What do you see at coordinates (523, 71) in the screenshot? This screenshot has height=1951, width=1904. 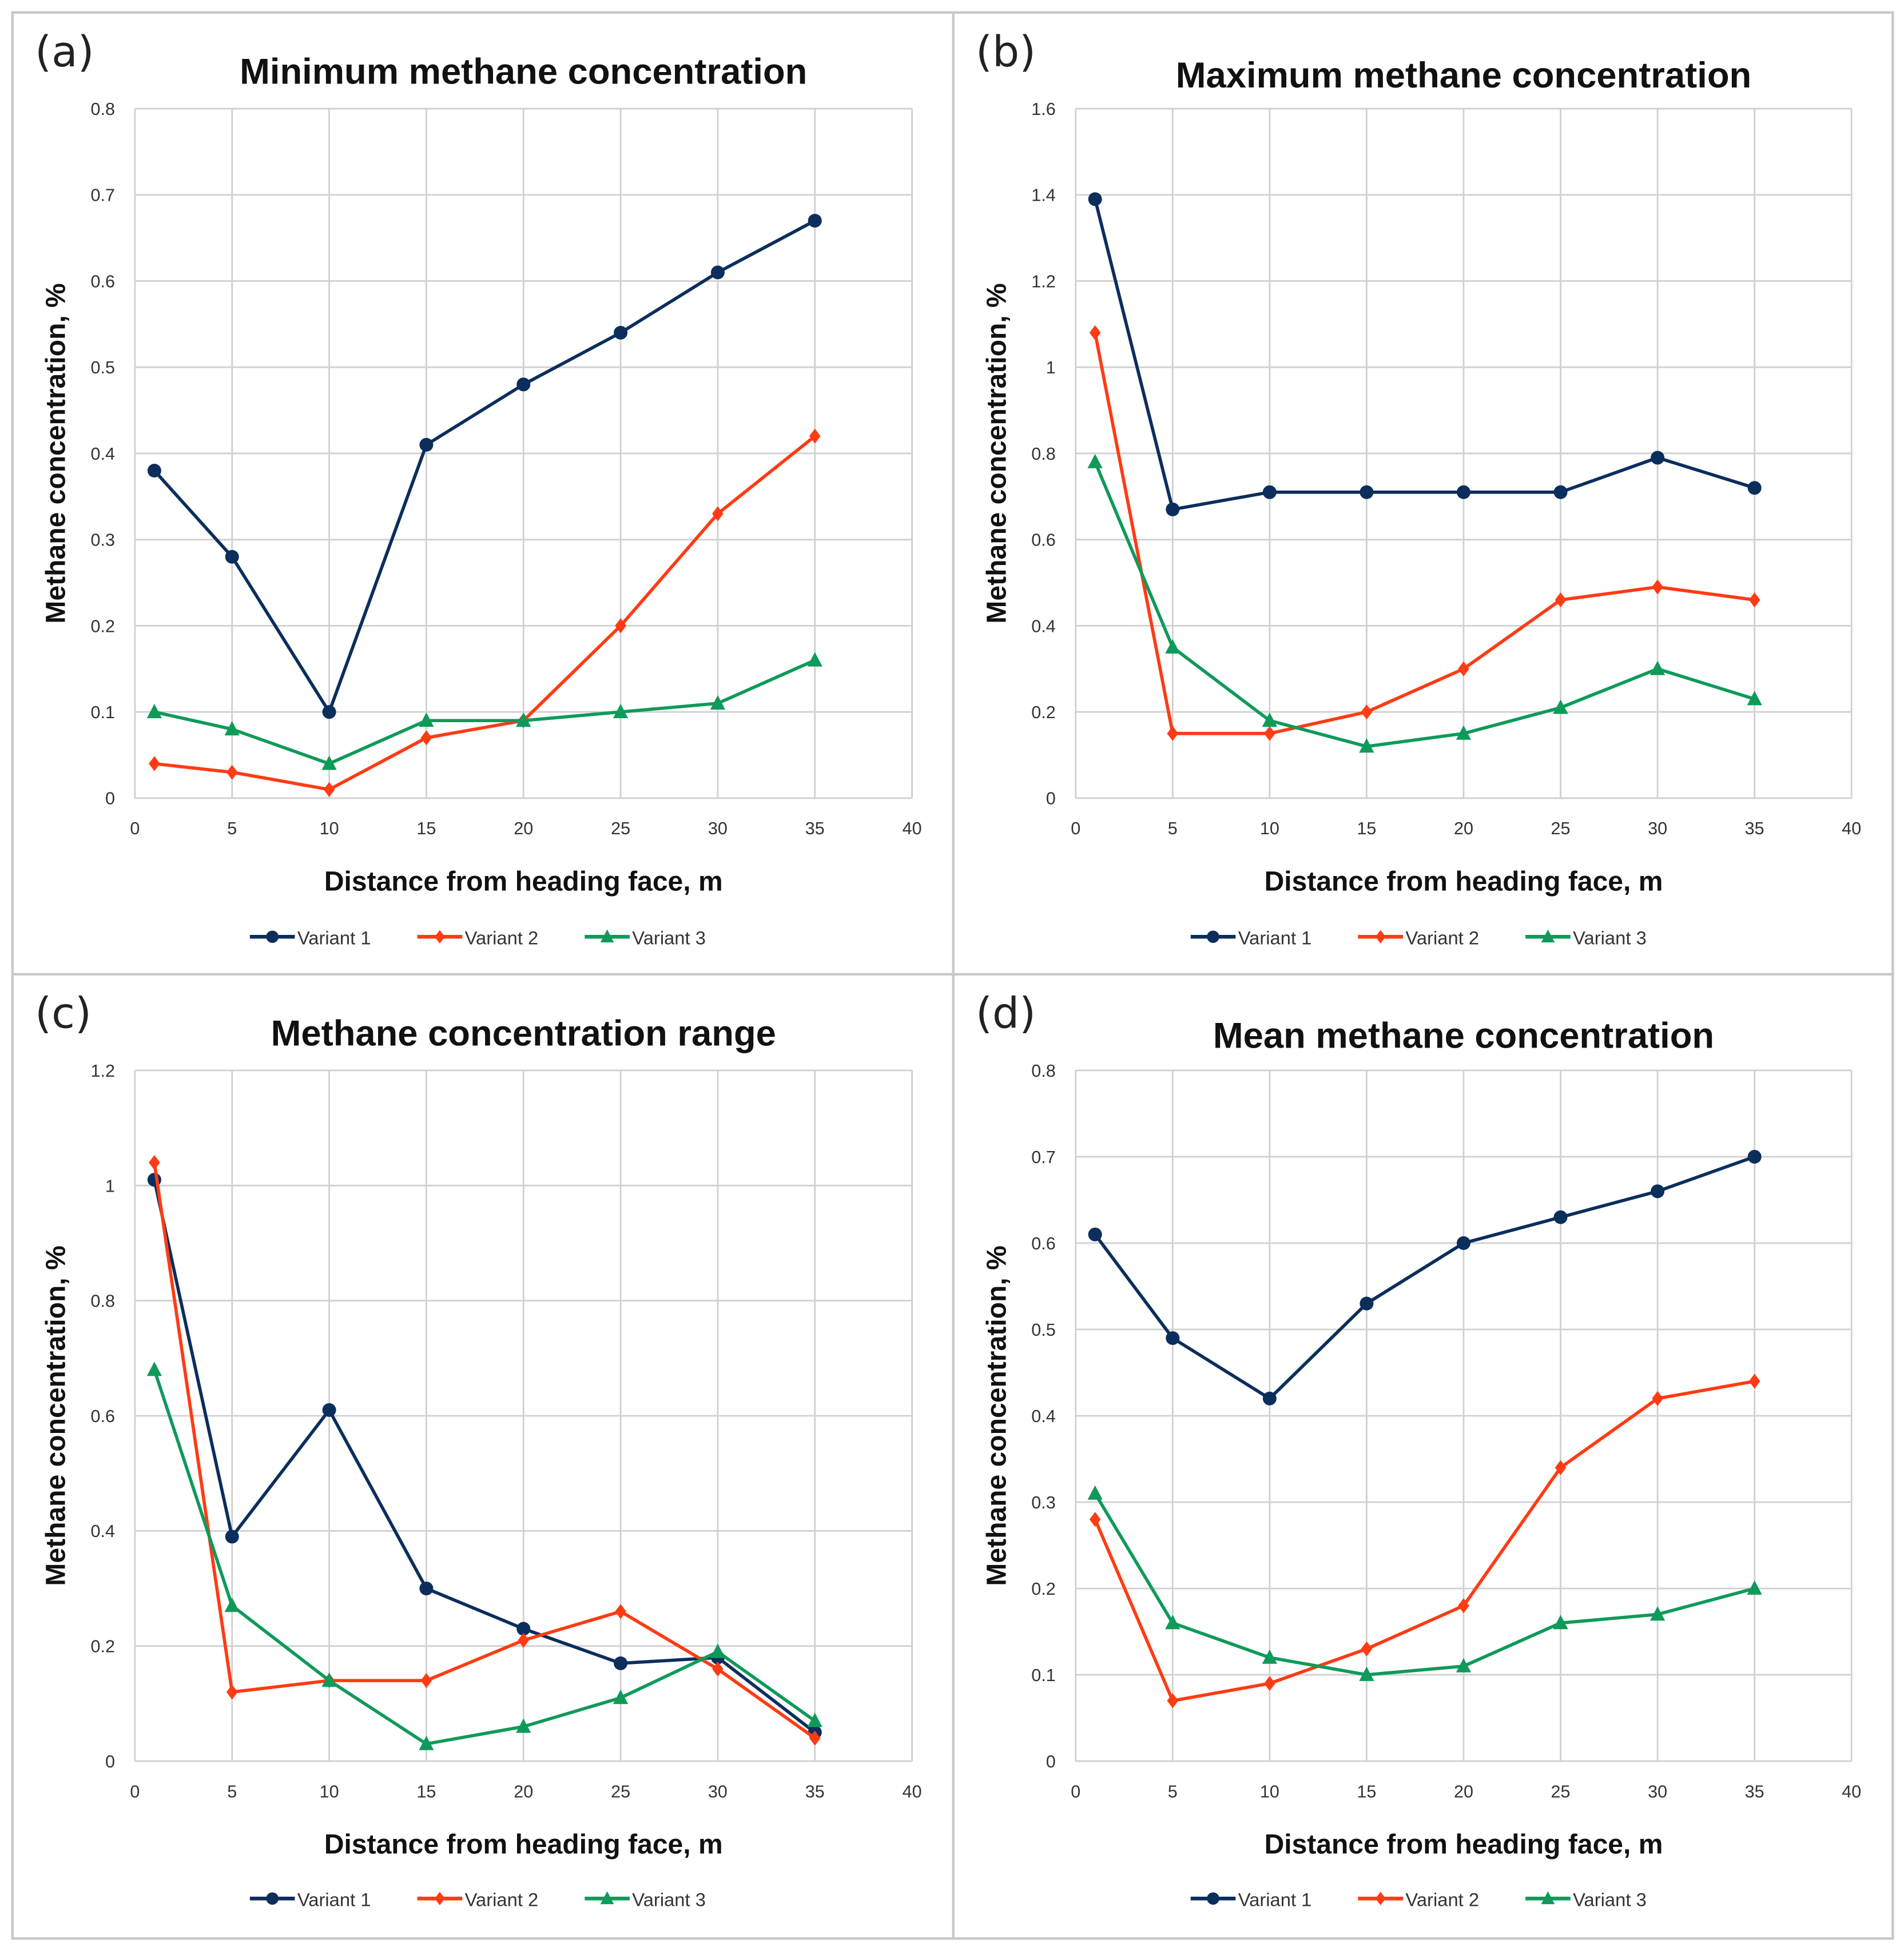 I see `chart-title: Minimum methane concentration` at bounding box center [523, 71].